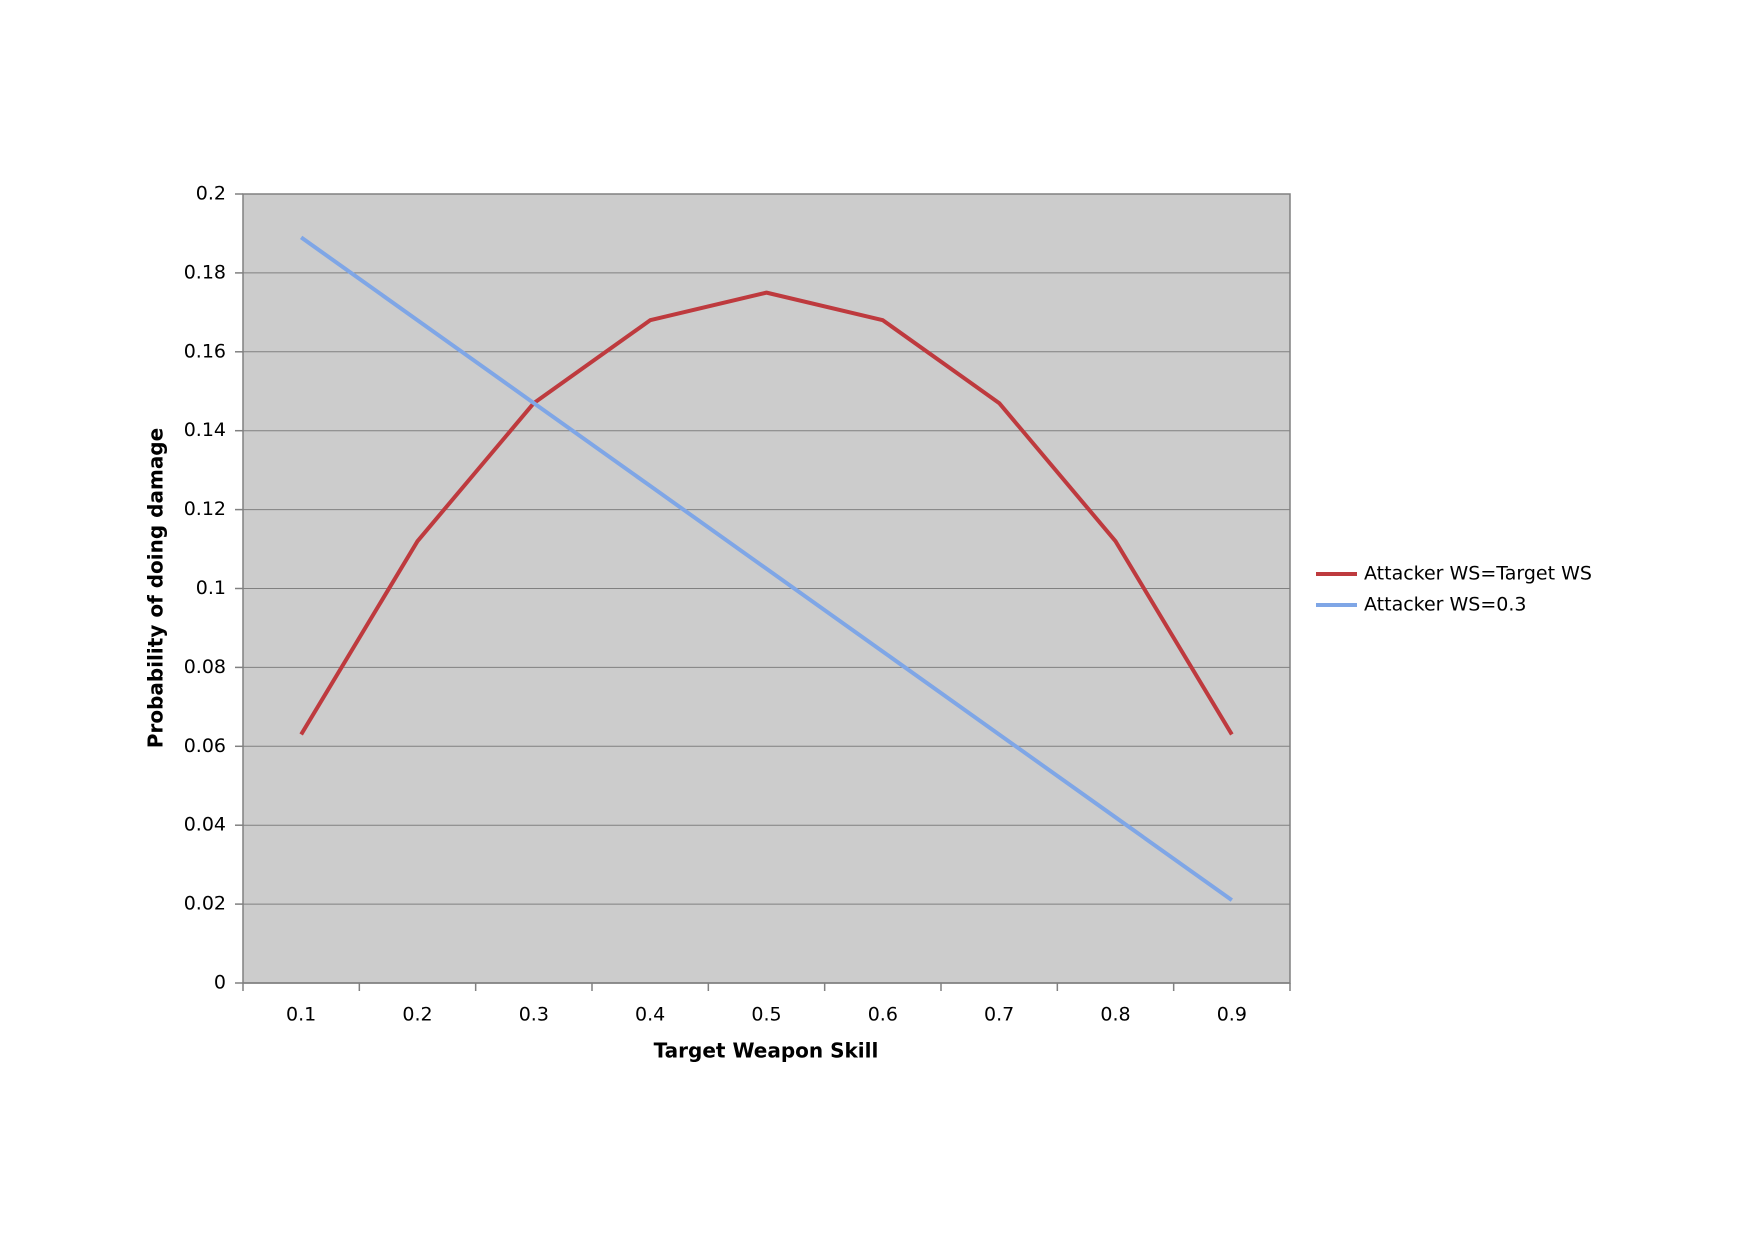 The height and width of the screenshot is (1240, 1755). I want to click on x-tick-label: 0.9, so click(1232, 1015).